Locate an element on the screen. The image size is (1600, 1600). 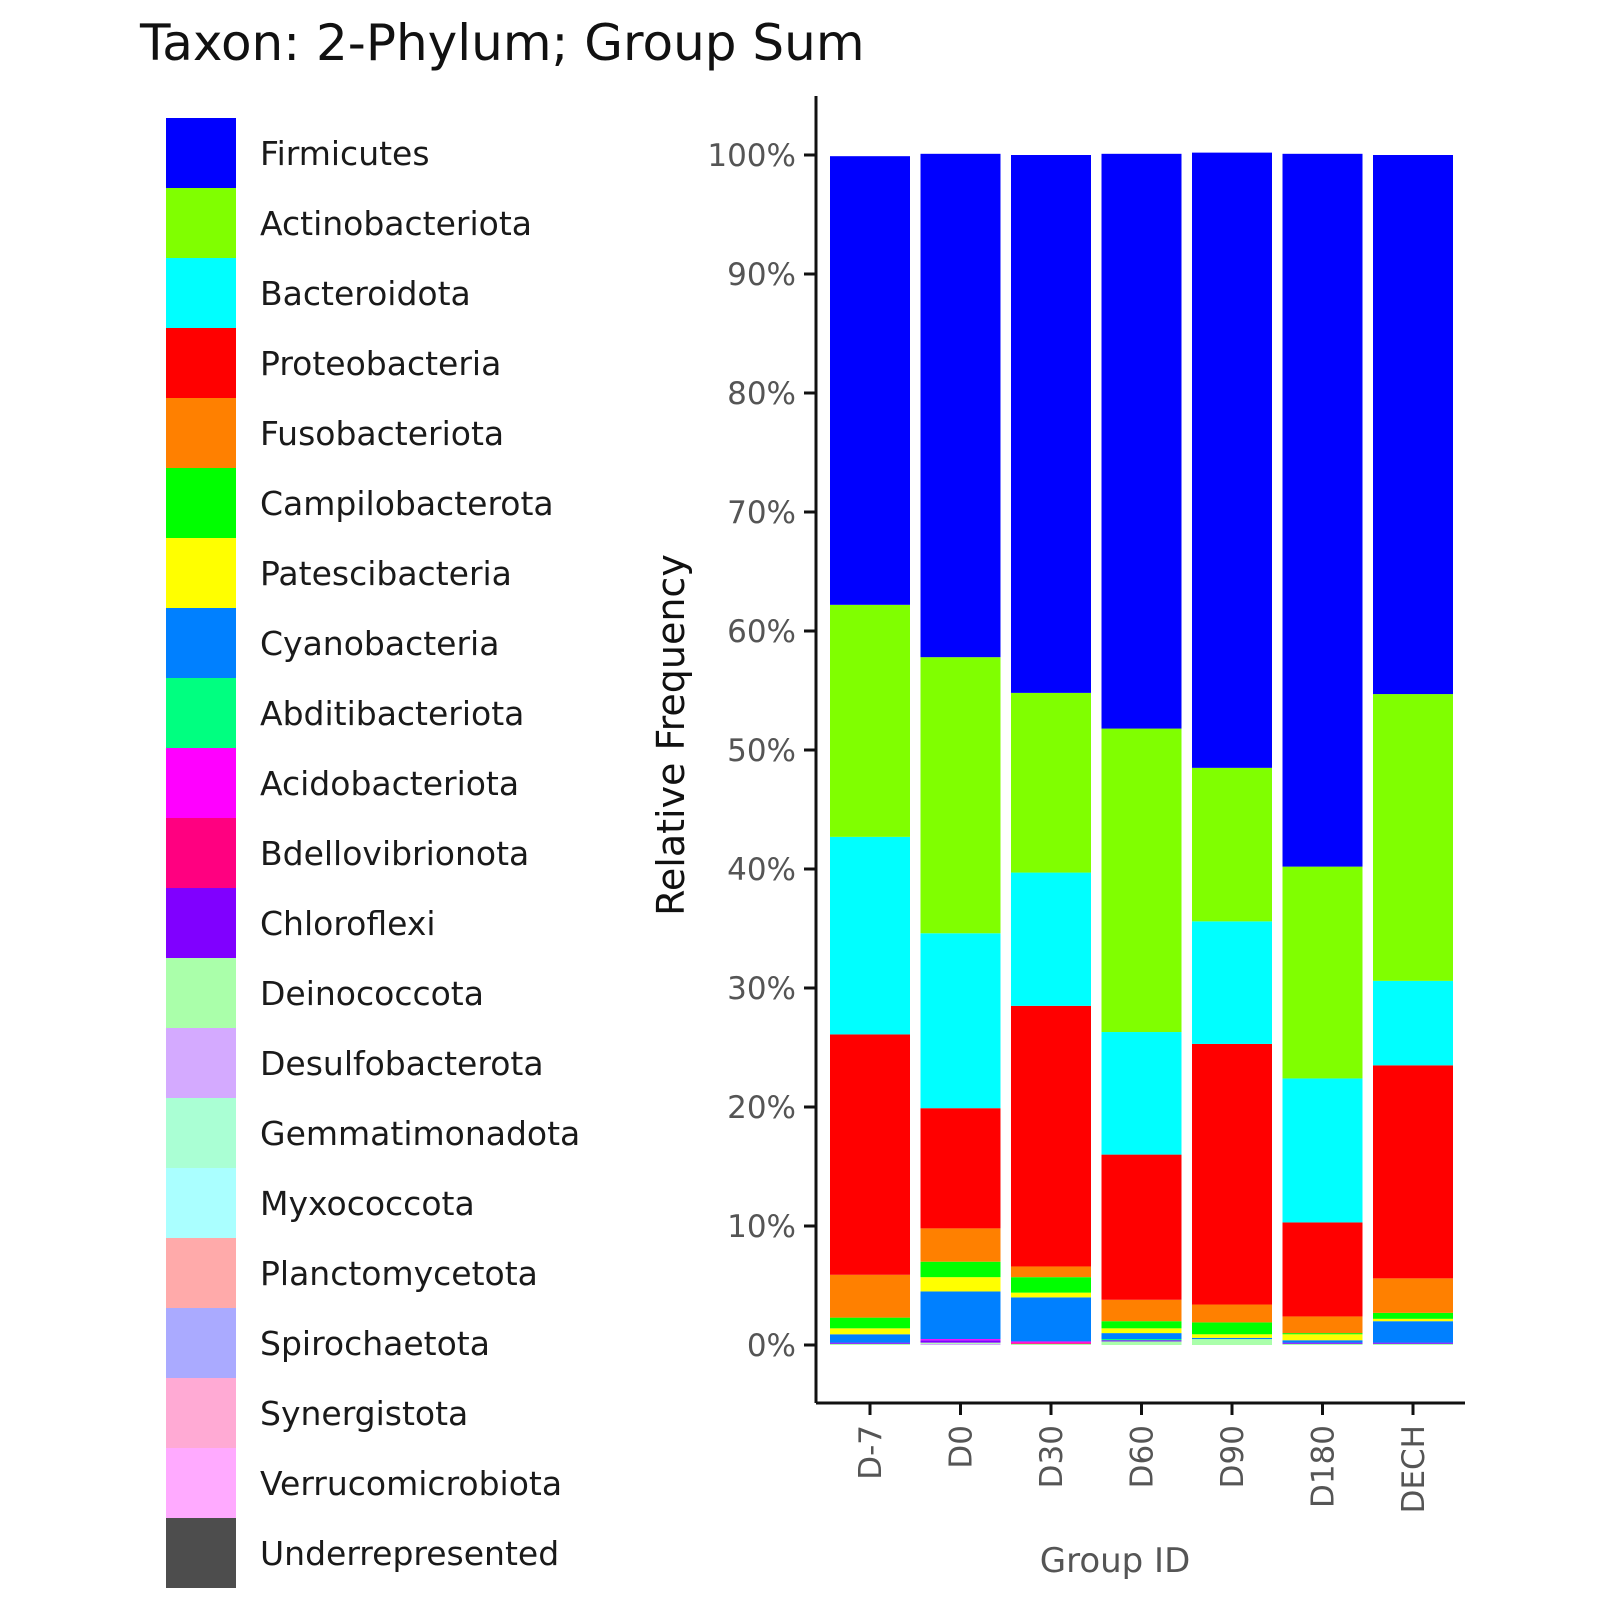
legend-label: Chloroflexi is located at coordinates (348, 923).